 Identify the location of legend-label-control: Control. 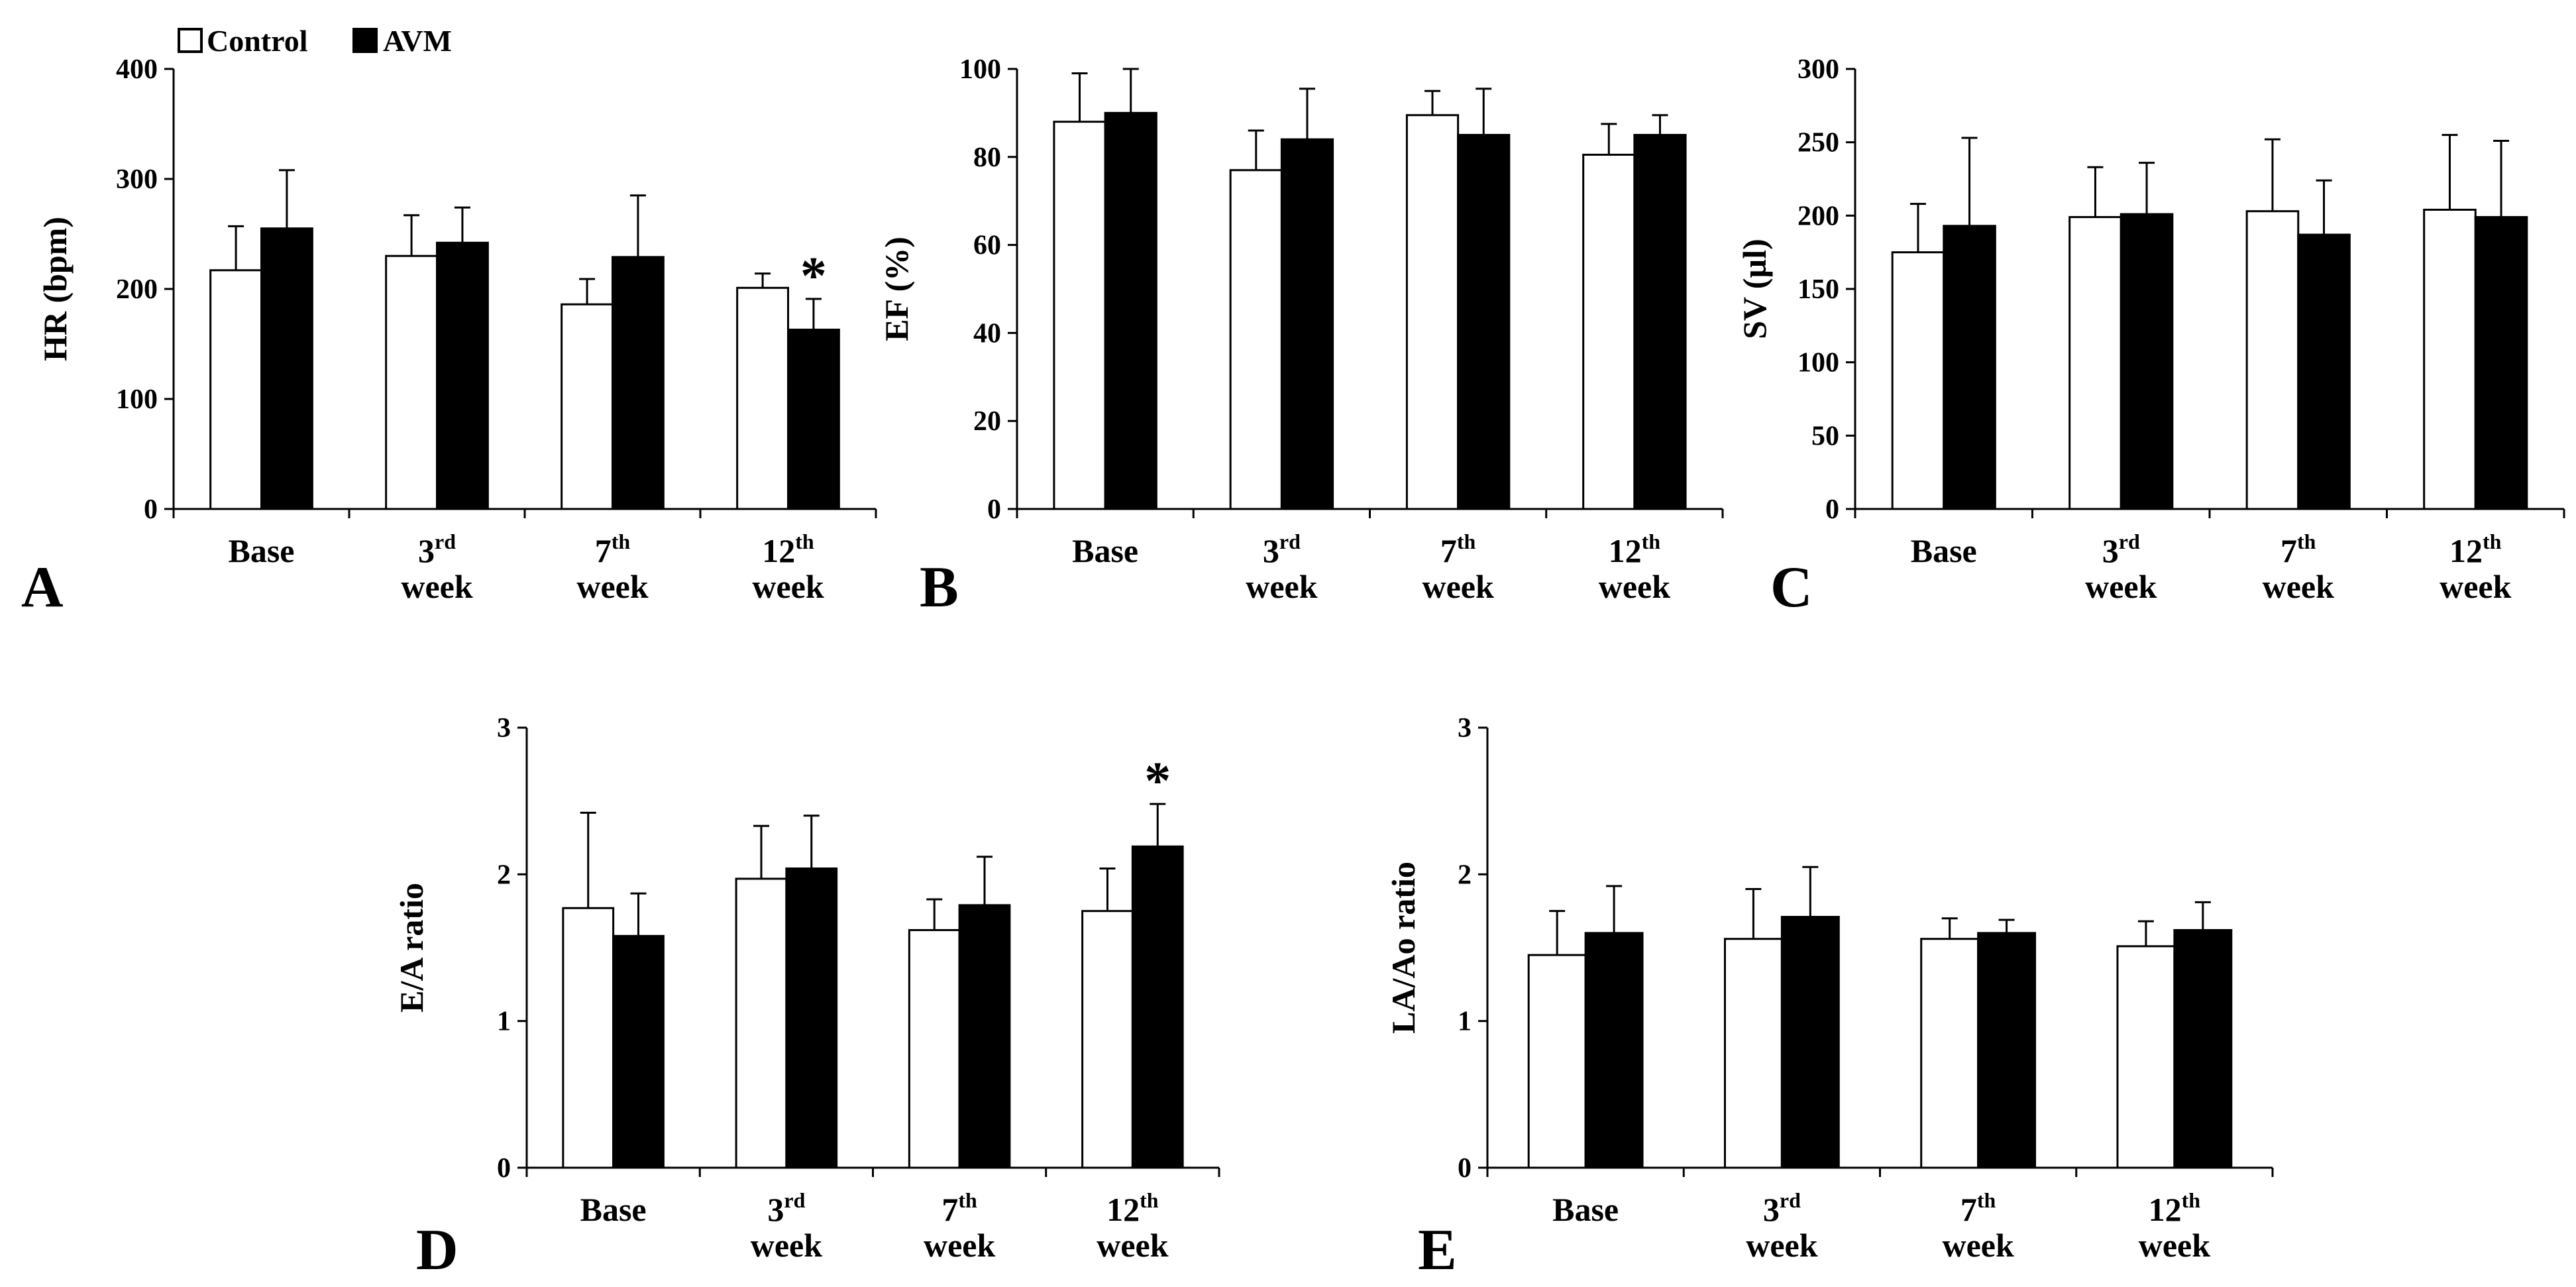
(257, 41).